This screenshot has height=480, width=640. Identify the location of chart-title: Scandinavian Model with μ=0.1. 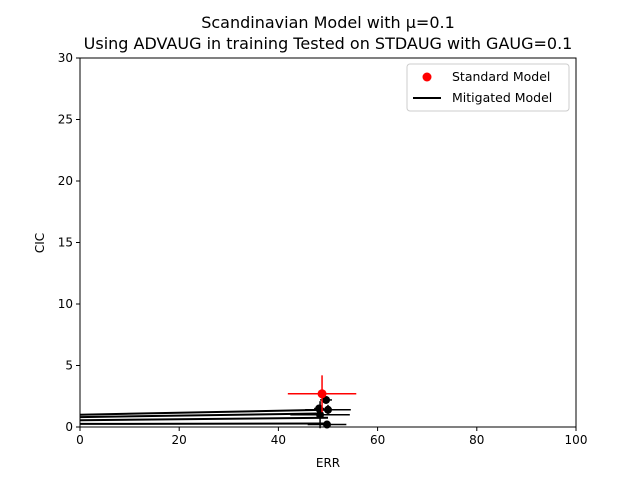
(328, 22).